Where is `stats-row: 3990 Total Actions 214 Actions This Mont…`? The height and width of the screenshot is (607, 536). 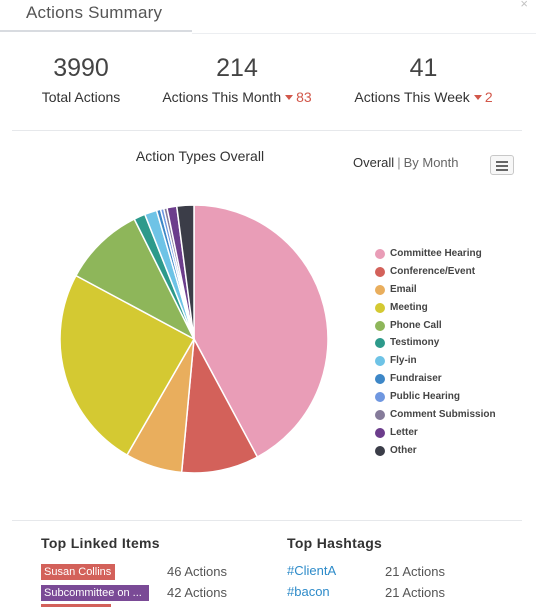 stats-row: 3990 Total Actions 214 Actions This Mont… is located at coordinates (268, 85).